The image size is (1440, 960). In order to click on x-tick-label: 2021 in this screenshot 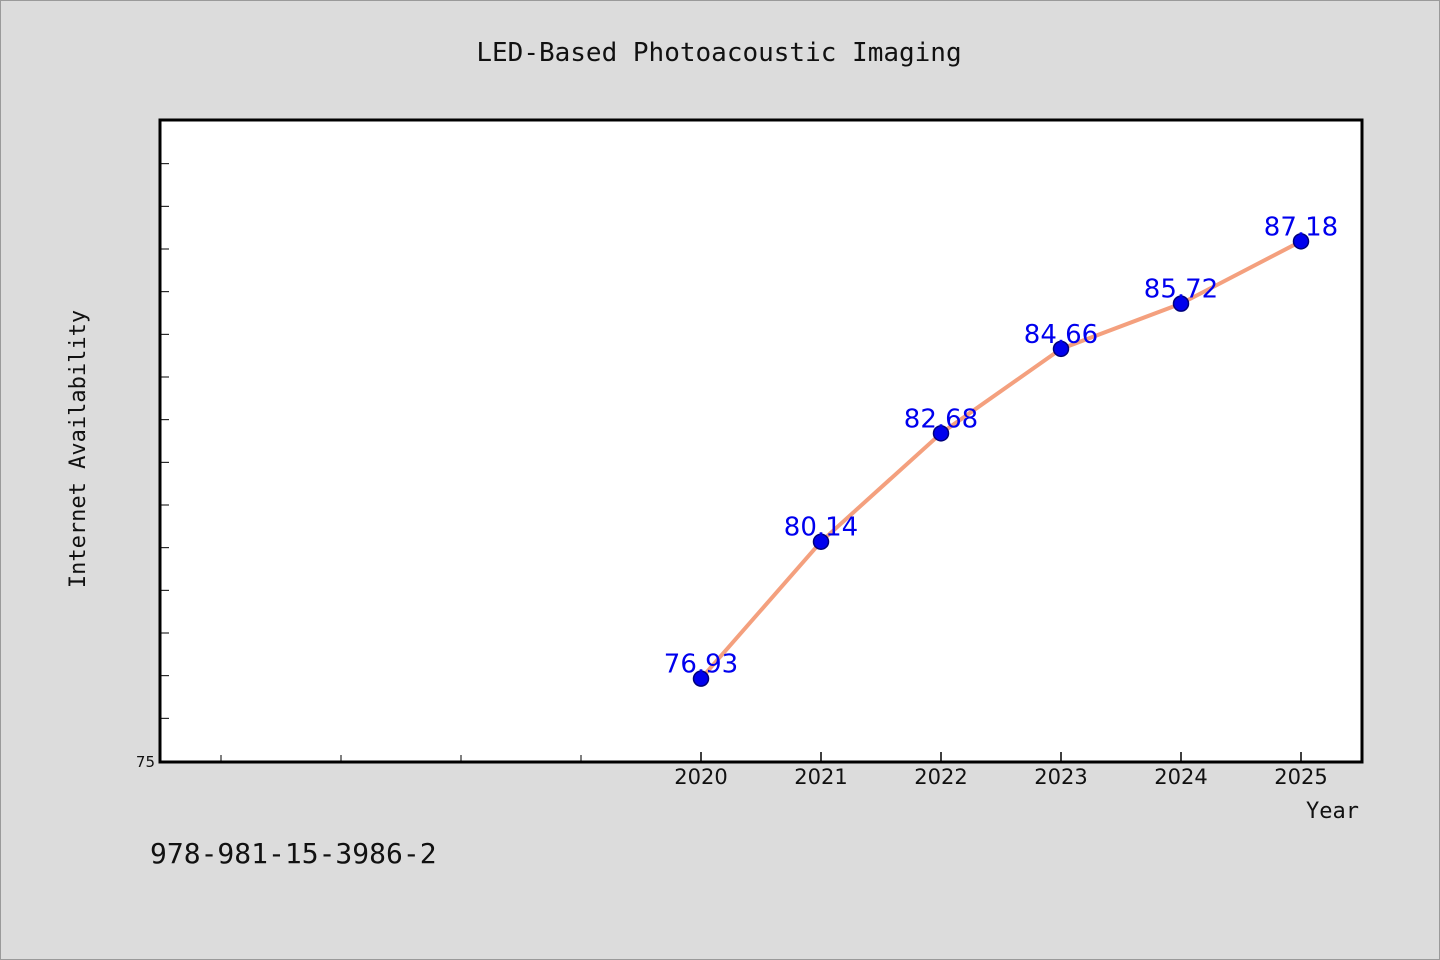, I will do `click(820, 777)`.